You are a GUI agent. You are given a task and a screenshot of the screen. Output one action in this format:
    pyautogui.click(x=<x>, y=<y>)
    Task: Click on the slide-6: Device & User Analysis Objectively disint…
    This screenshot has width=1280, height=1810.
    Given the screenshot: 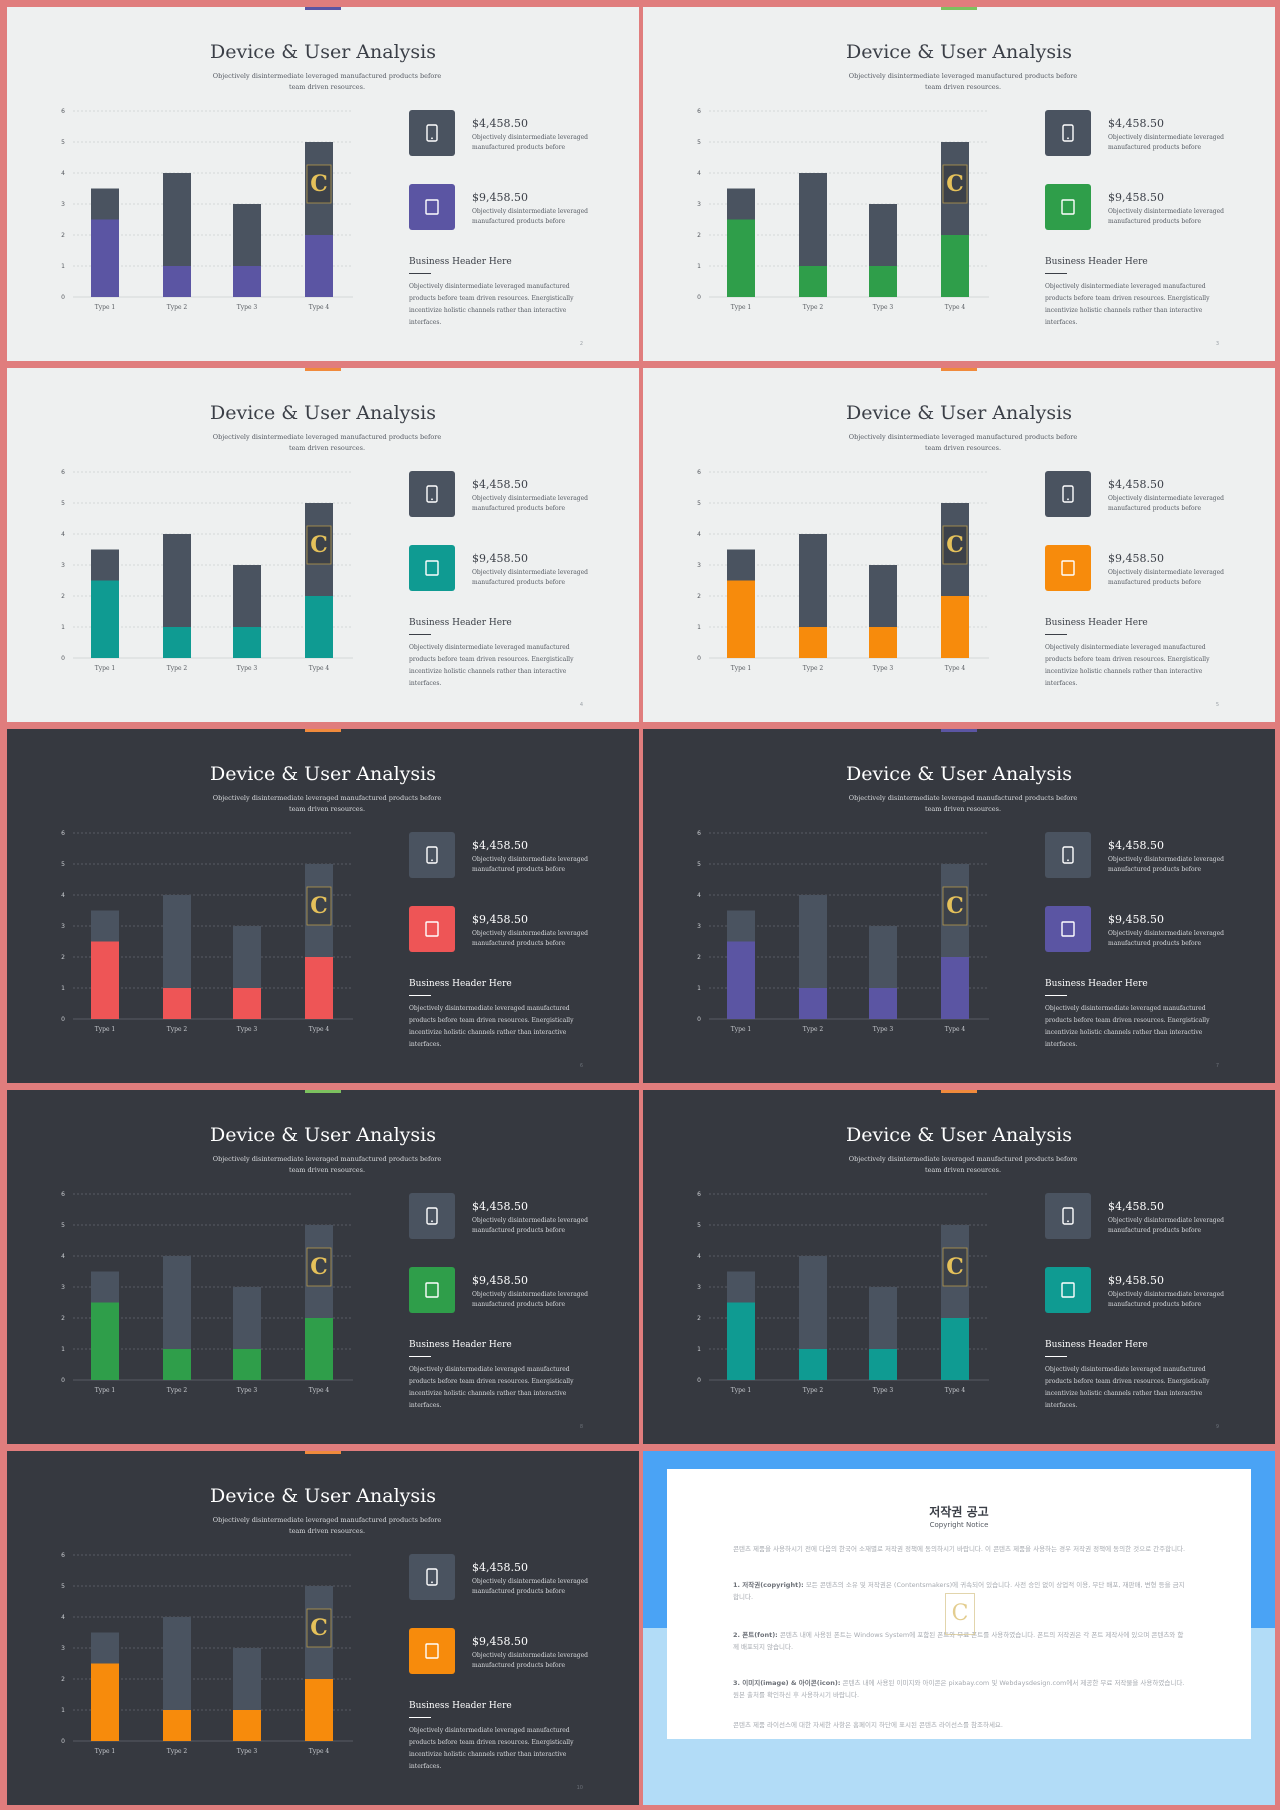 What is the action you would take?
    pyautogui.click(x=959, y=906)
    